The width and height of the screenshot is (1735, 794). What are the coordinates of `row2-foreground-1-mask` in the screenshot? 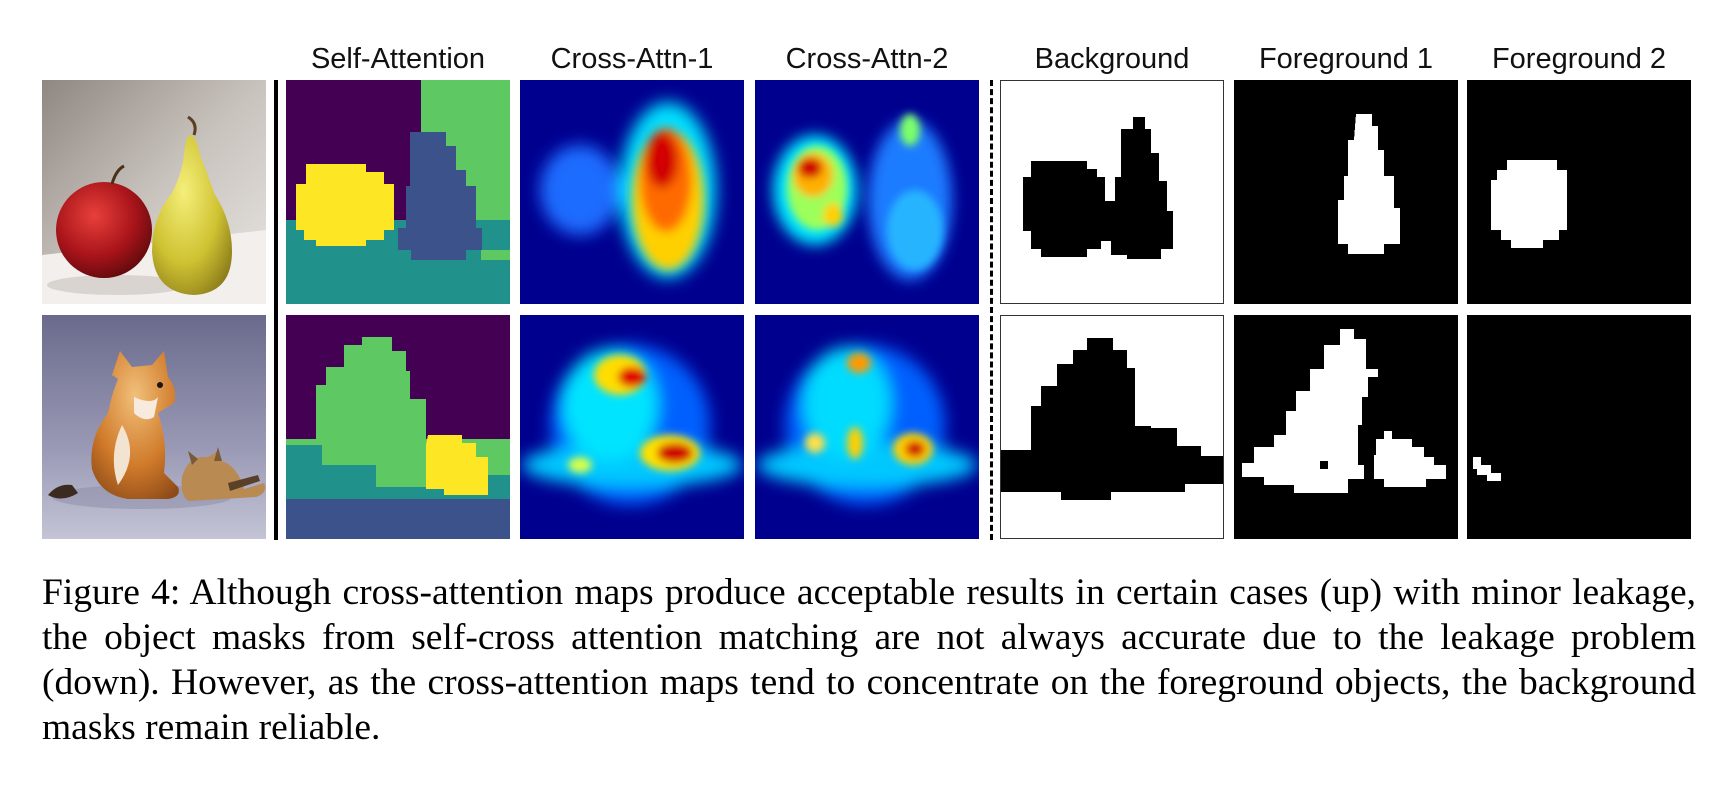 It's located at (1346, 427).